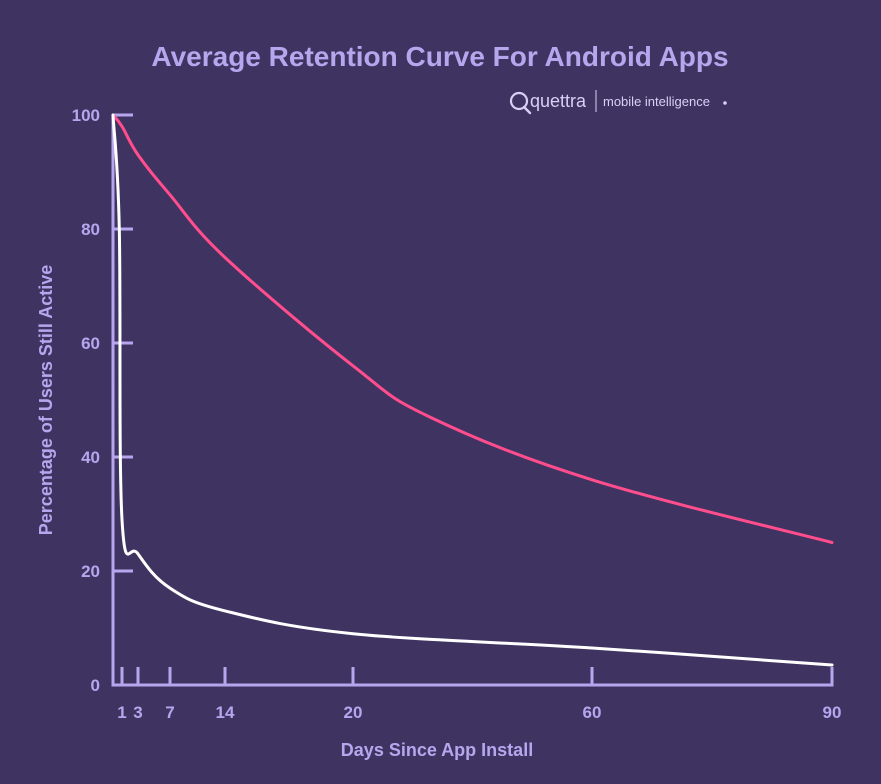 Image resolution: width=881 pixels, height=784 pixels. What do you see at coordinates (353, 712) in the screenshot?
I see `x-tick-label: 20` at bounding box center [353, 712].